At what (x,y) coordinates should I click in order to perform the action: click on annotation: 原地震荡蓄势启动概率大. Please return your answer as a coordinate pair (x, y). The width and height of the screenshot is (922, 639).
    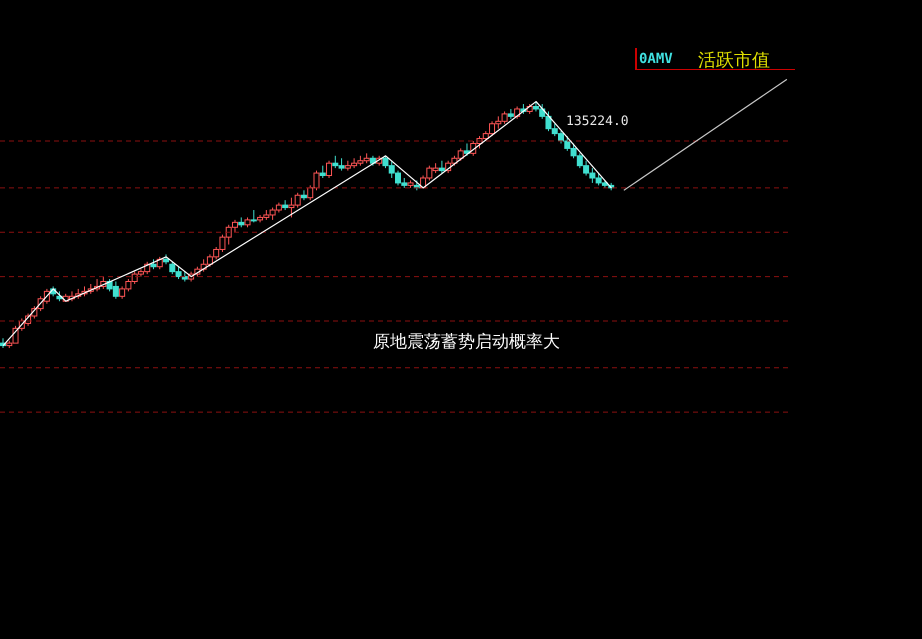
    Looking at the image, I should click on (466, 342).